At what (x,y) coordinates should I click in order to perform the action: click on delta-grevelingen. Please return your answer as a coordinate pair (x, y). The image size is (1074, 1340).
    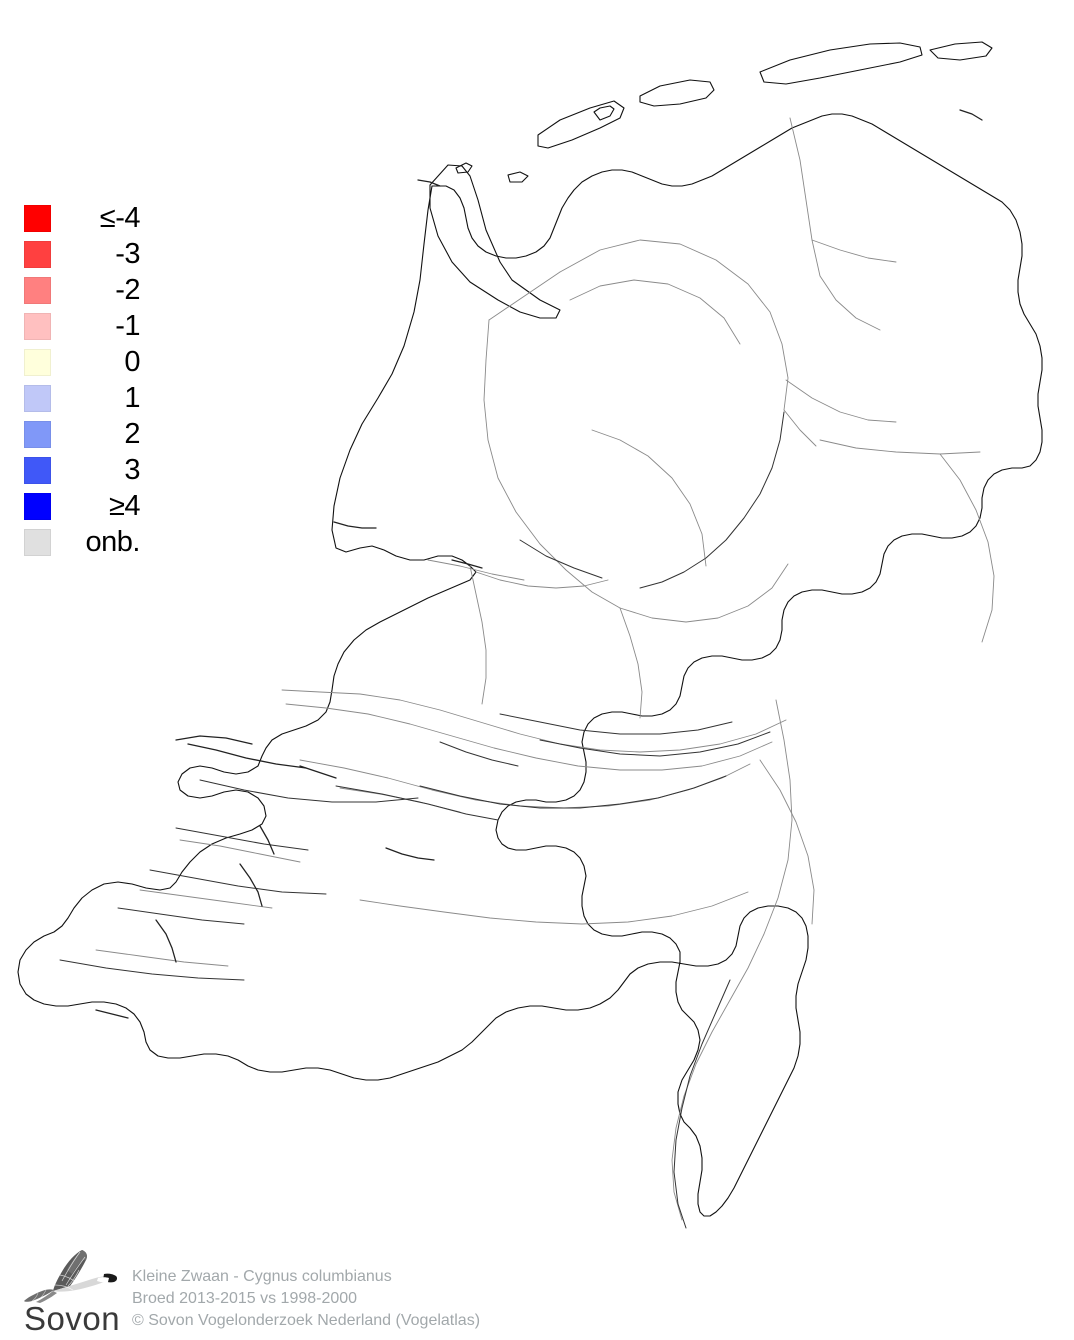
    Looking at the image, I should click on (242, 839).